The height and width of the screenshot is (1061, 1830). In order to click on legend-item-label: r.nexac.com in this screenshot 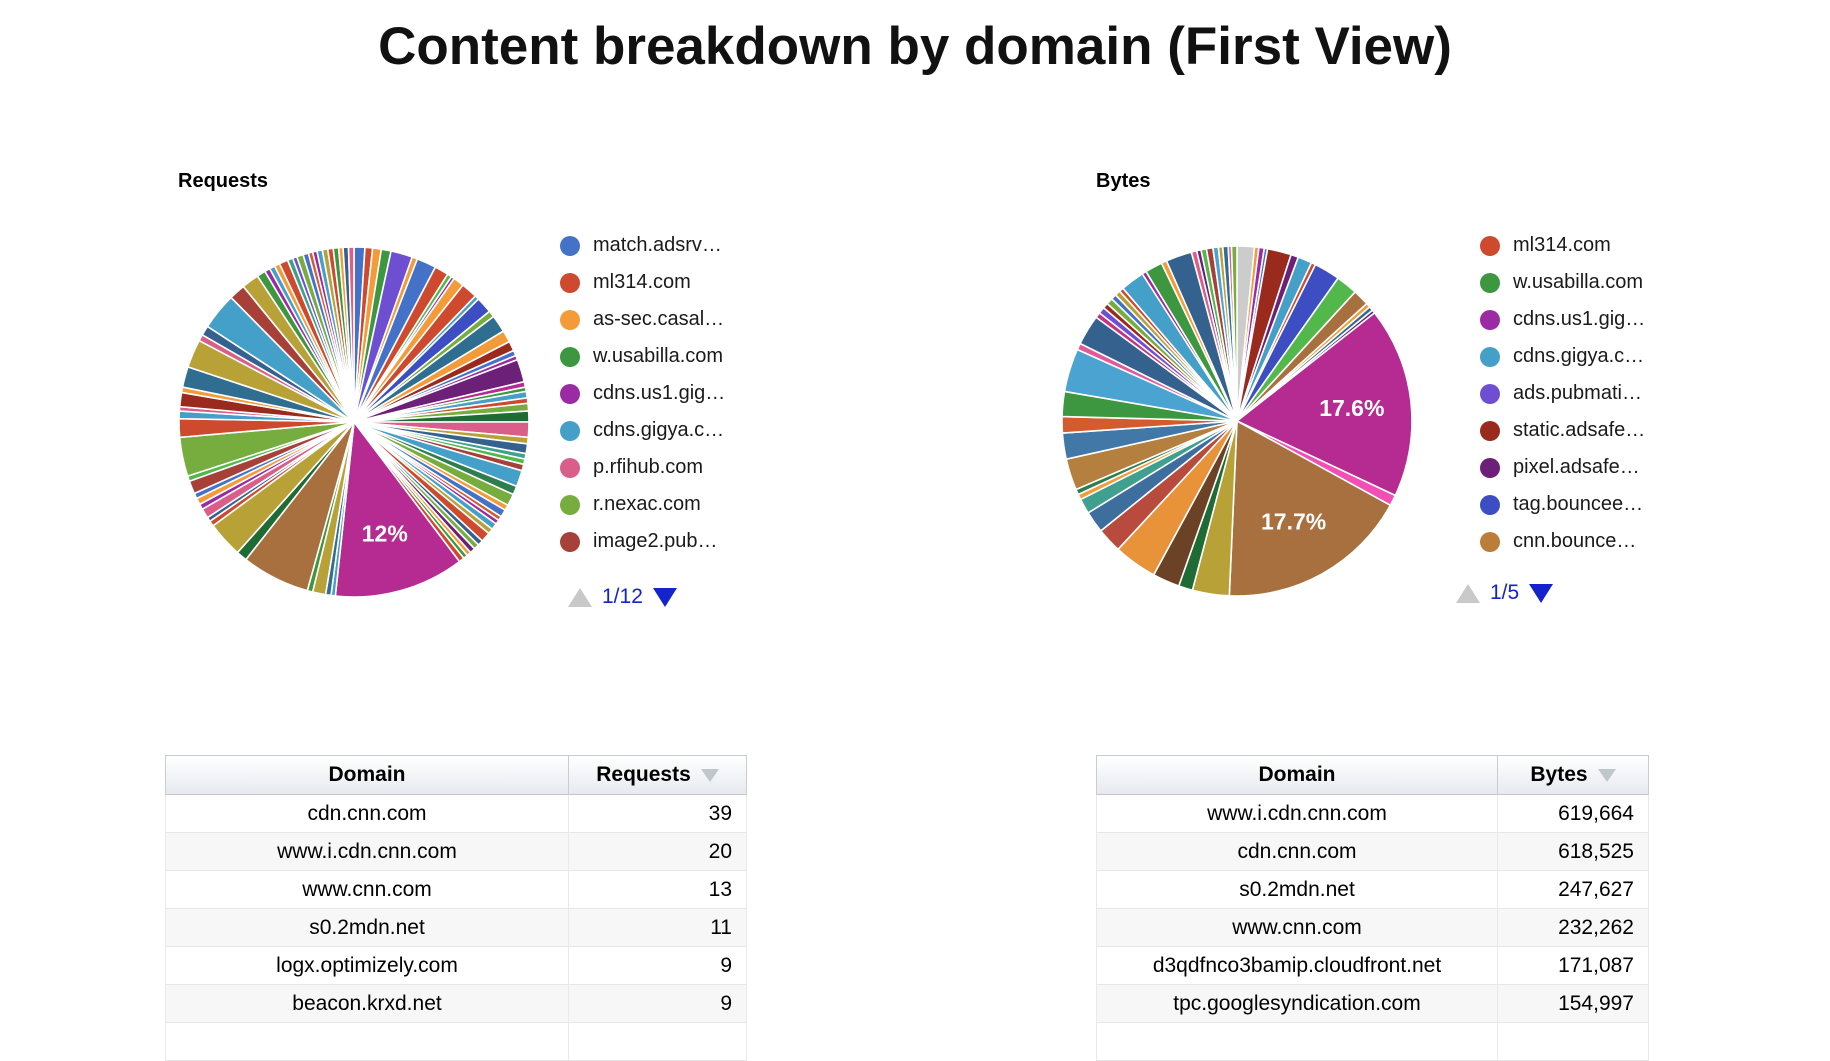, I will do `click(647, 504)`.